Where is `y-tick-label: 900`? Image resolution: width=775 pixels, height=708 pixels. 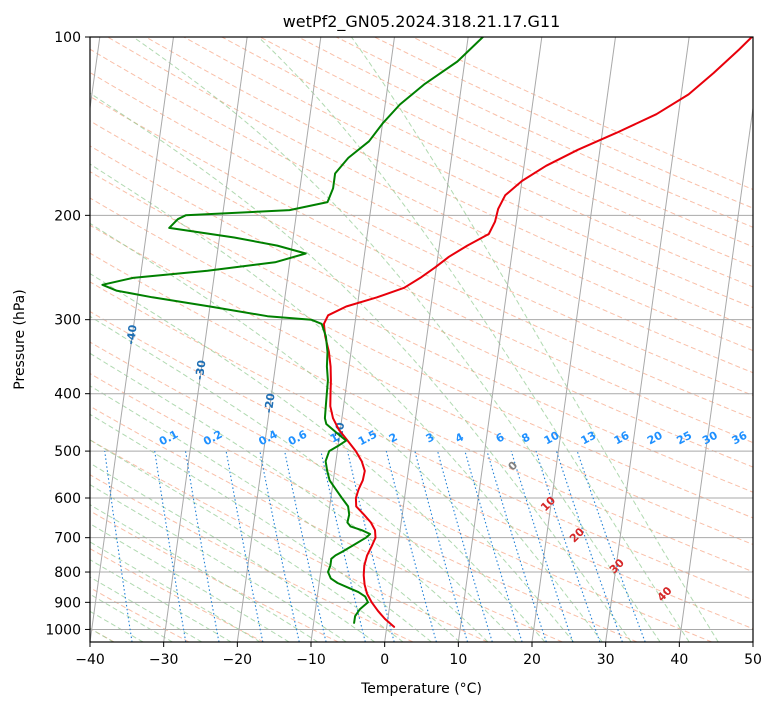
y-tick-label: 900 is located at coordinates (67, 603).